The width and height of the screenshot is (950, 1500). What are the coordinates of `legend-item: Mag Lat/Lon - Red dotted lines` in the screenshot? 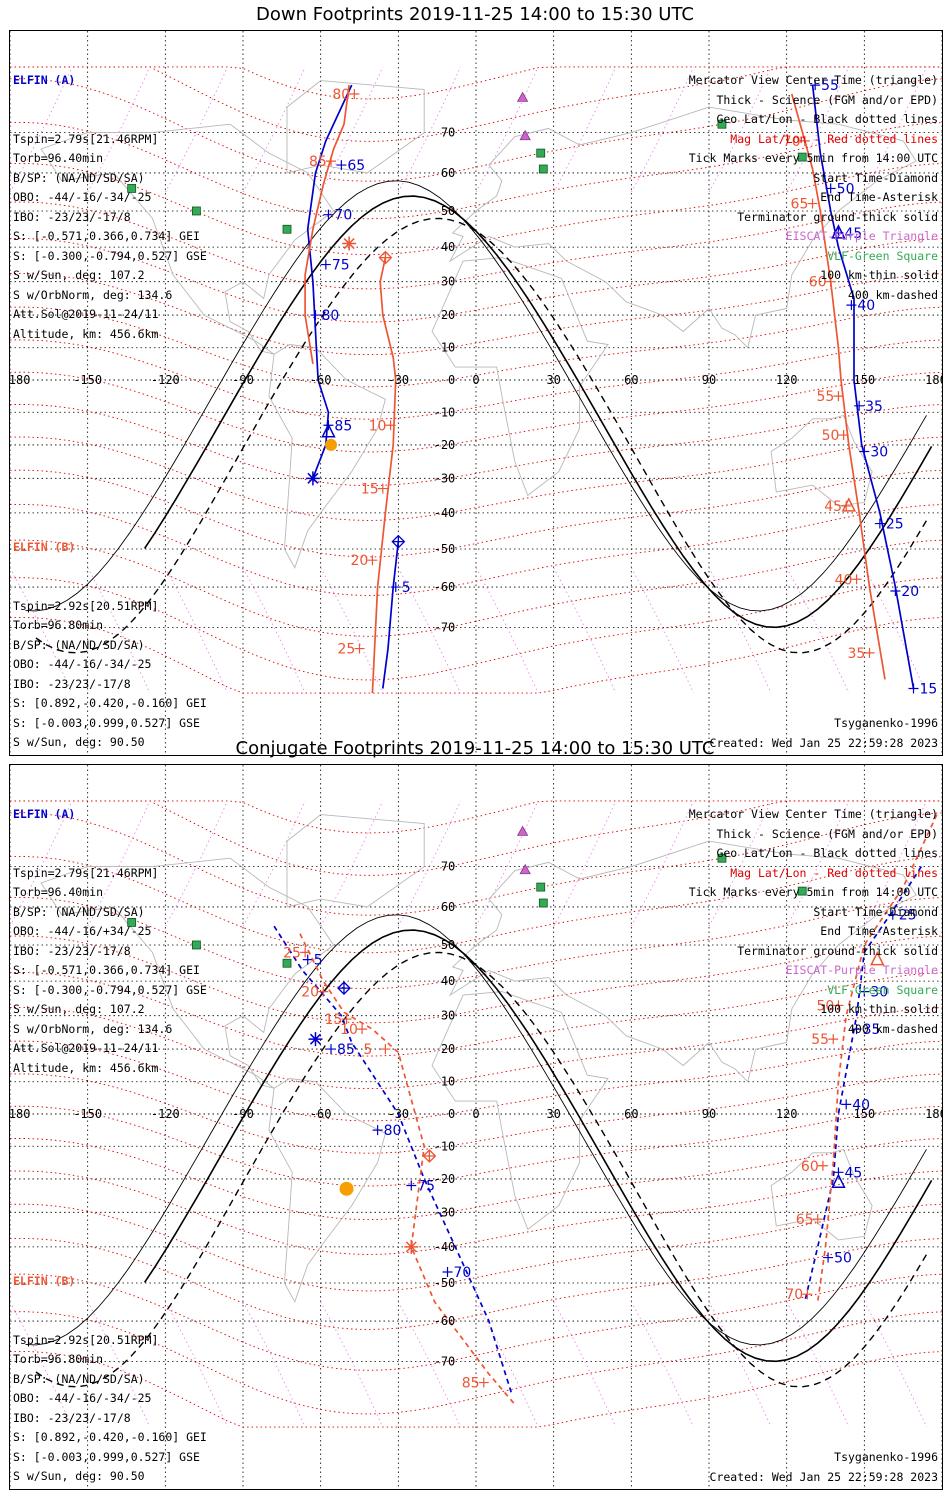 It's located at (834, 872).